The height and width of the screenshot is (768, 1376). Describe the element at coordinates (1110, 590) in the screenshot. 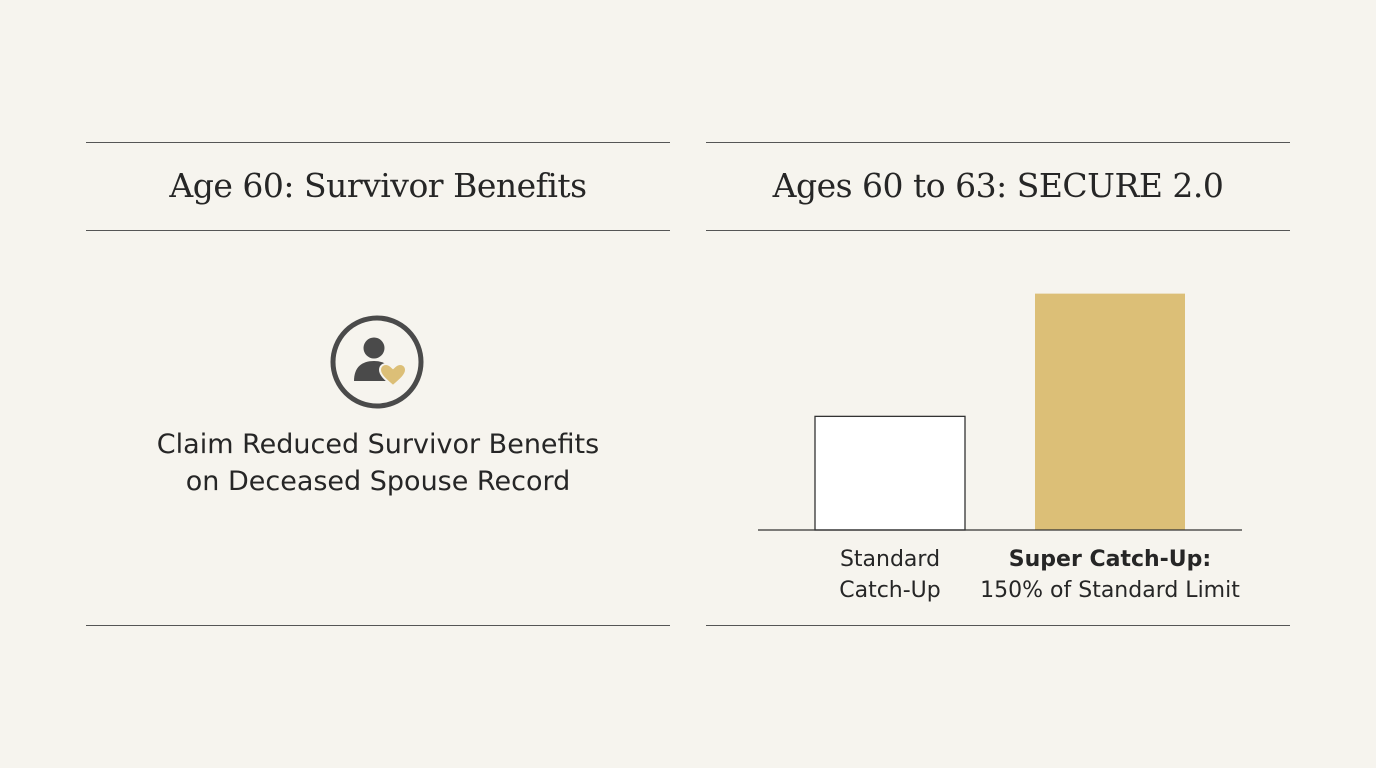

I see `category-label-line2: 150% of Standard Limit` at that location.